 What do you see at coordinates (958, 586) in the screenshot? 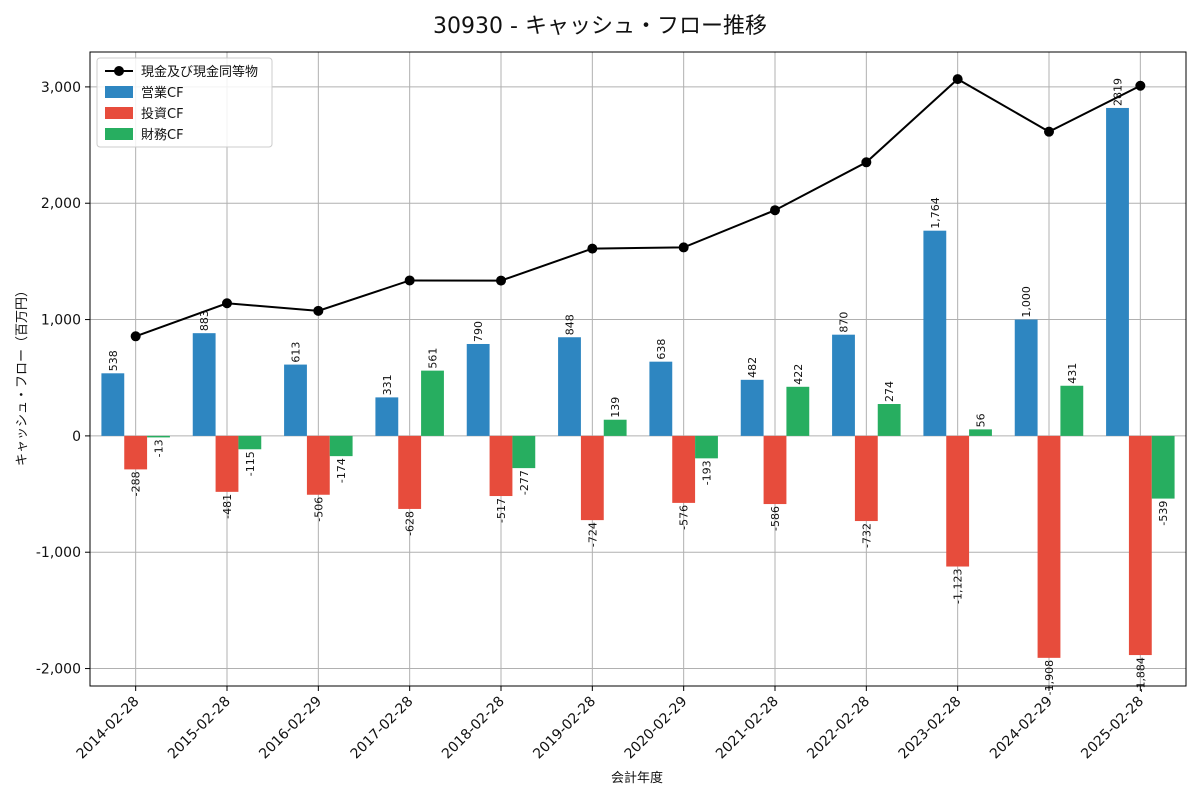
I see `bar-value-label: -1,123` at bounding box center [958, 586].